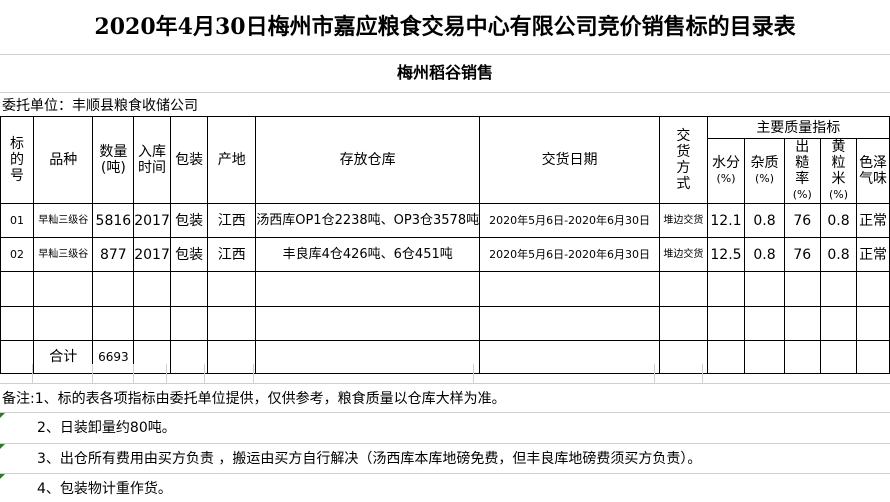 The width and height of the screenshot is (890, 502). Describe the element at coordinates (838, 163) in the screenshot. I see `yellow-rice-label: 黄粒米` at that location.